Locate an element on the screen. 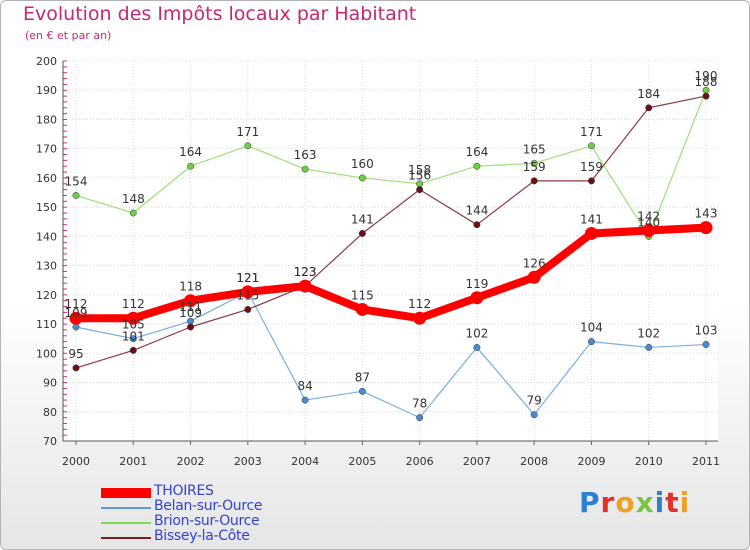 Image resolution: width=750 pixels, height=550 pixels. data-label-brion-sur-ource: 171 is located at coordinates (247, 132).